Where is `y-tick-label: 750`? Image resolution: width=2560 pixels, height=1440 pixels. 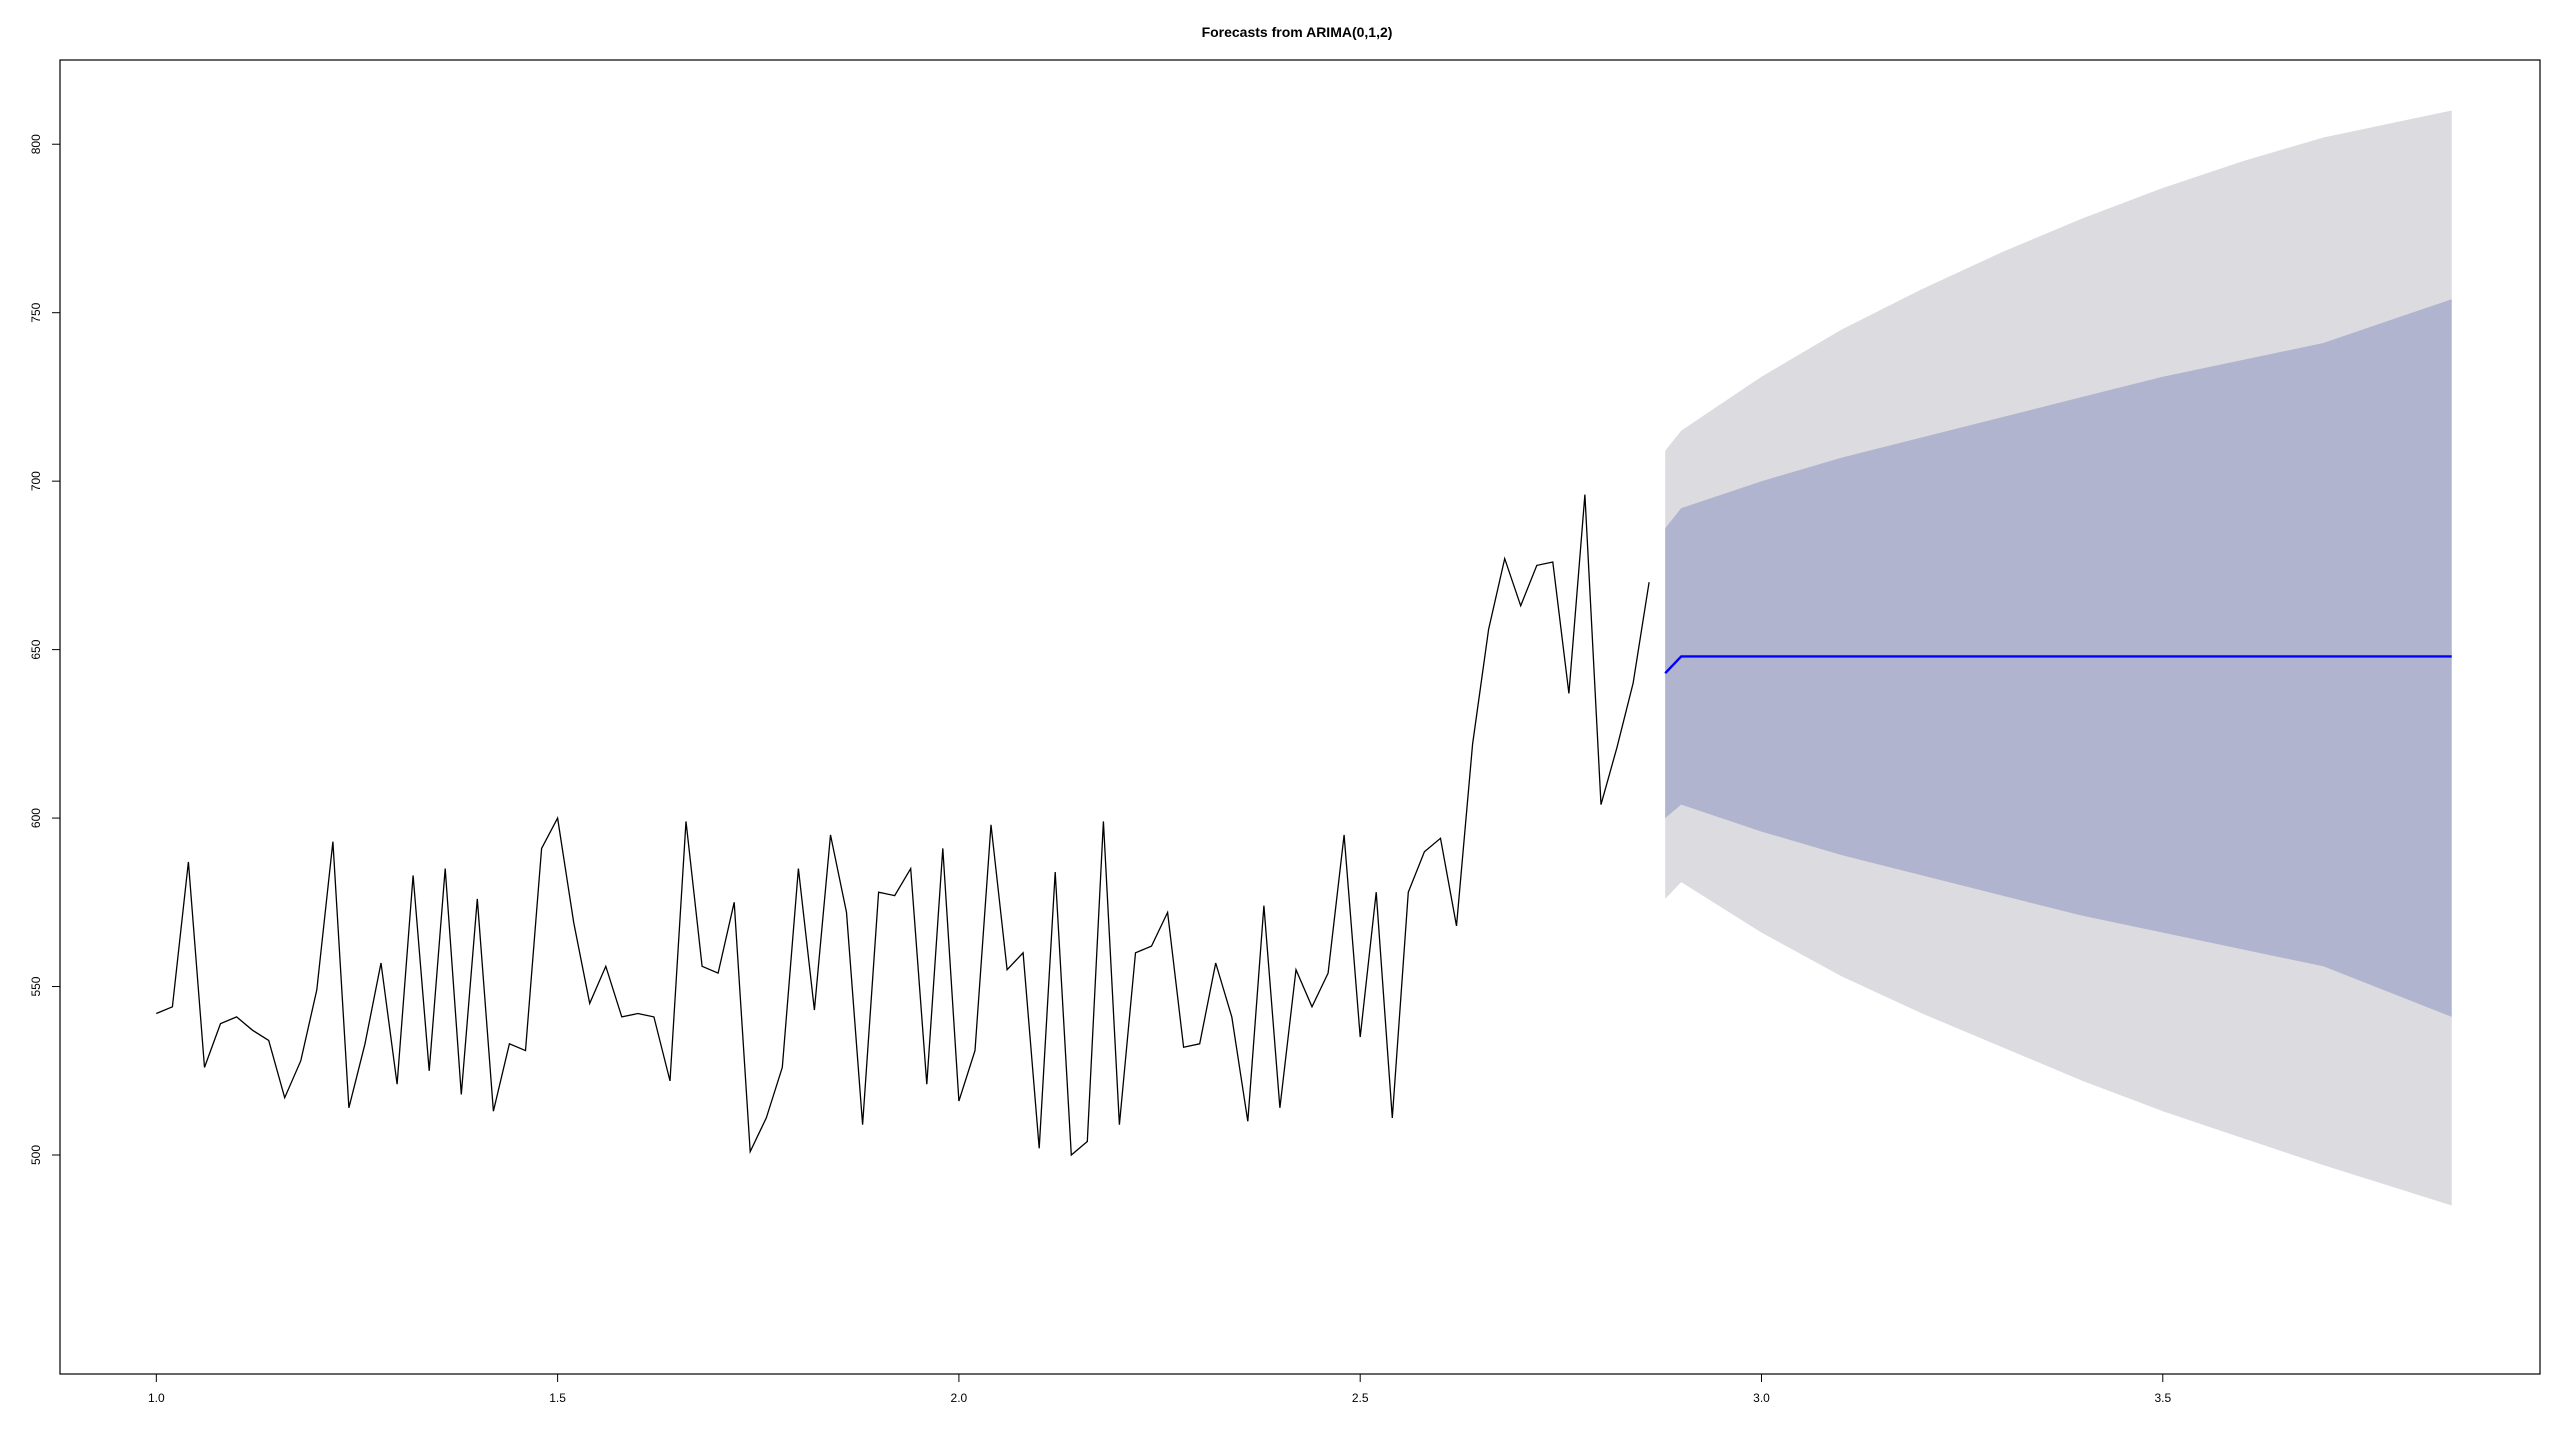
y-tick-label: 750 is located at coordinates (36, 312).